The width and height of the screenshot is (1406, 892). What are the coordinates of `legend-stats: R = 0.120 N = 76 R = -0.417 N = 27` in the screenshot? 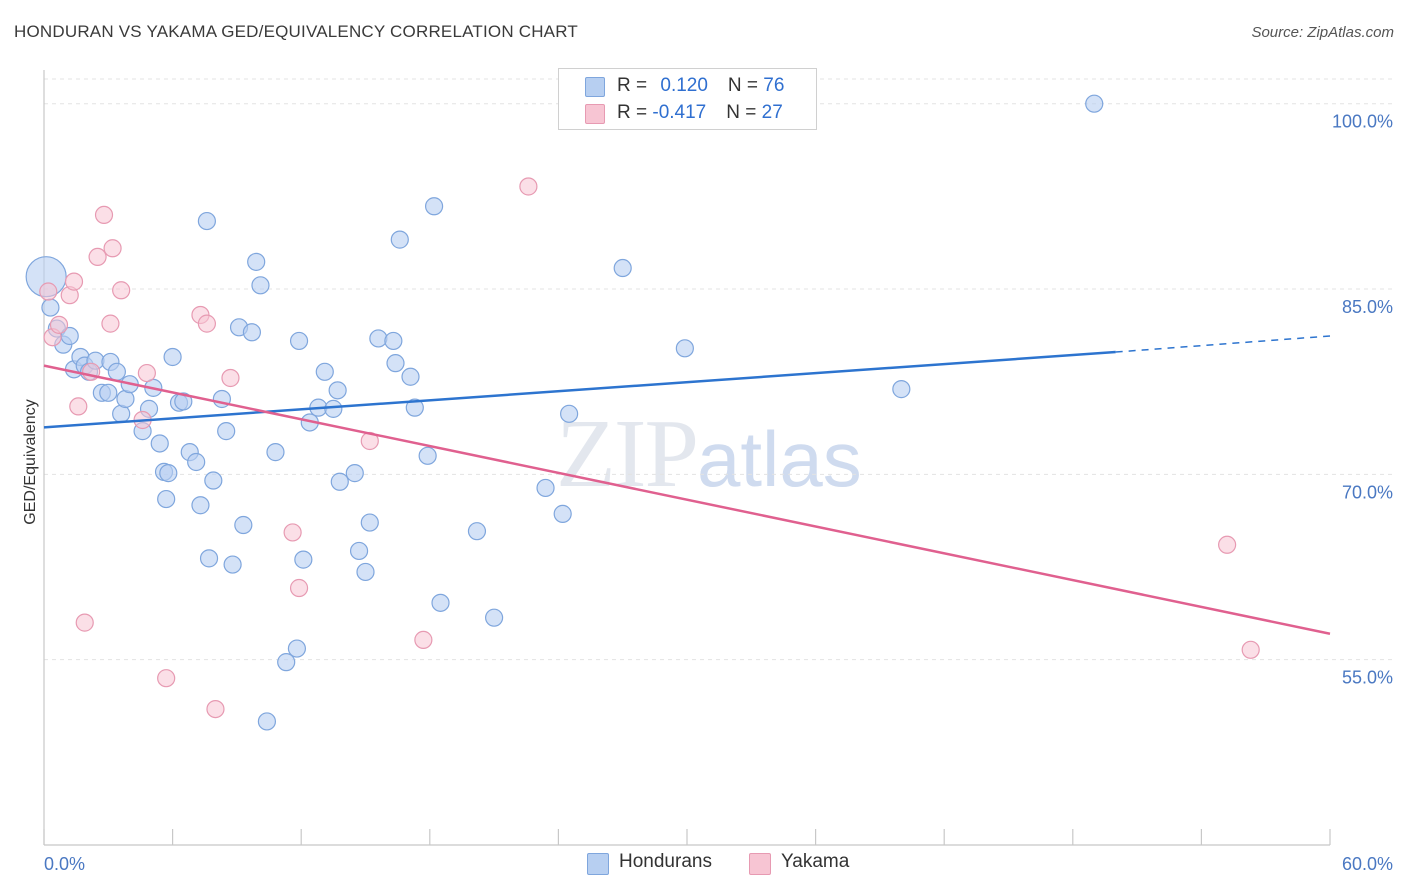 It's located at (687, 99).